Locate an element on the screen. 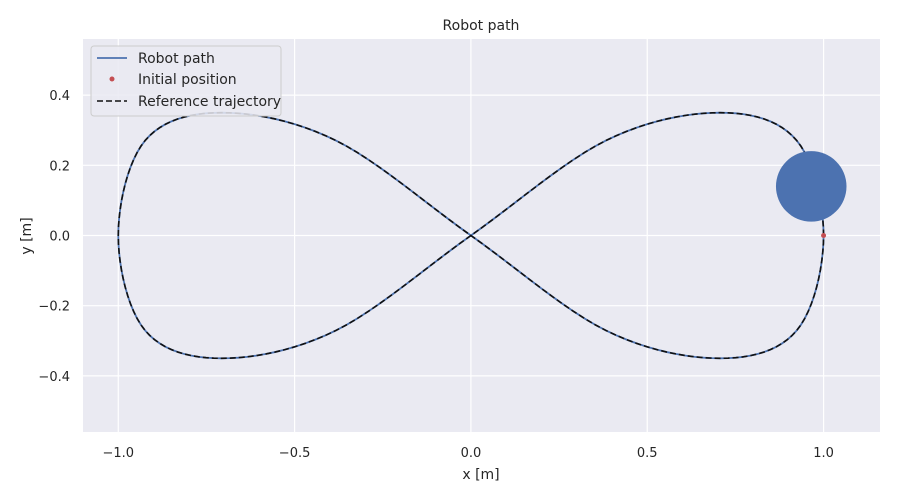 The image size is (900, 500). legend-box is located at coordinates (186, 81).